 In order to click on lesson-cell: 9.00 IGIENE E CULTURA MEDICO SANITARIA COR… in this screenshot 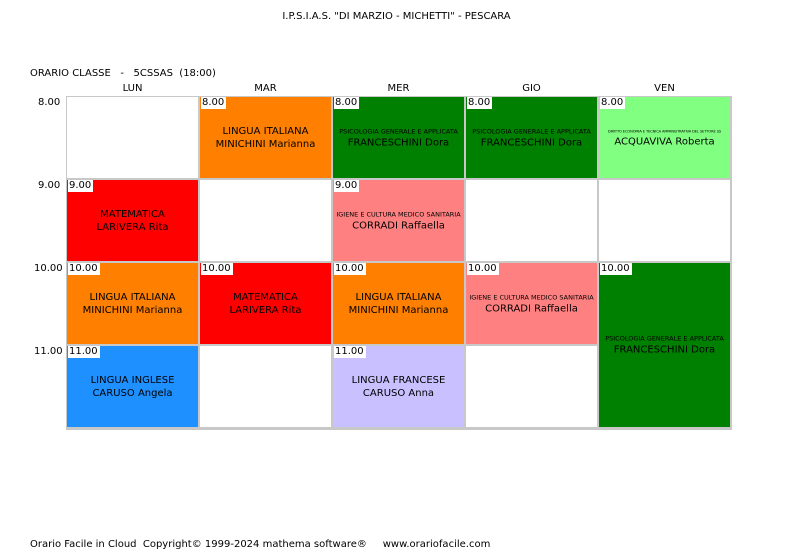, I will do `click(398, 220)`.